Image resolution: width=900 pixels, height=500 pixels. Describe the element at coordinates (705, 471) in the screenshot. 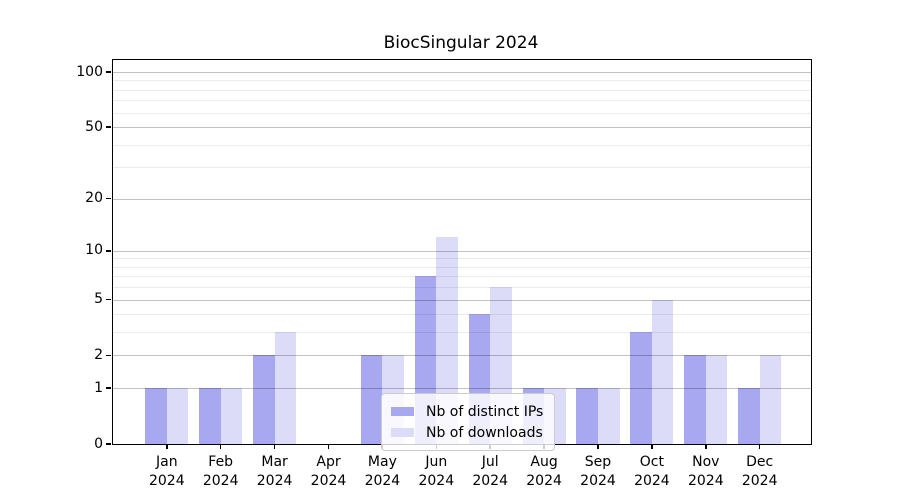

I see `x-tick-label: Nov 2024` at that location.